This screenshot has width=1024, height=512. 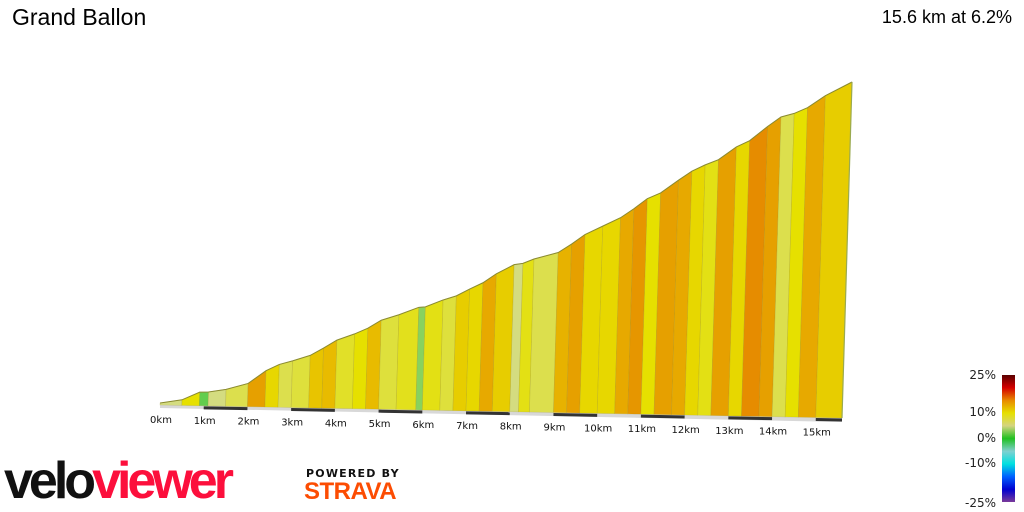 What do you see at coordinates (423, 425) in the screenshot?
I see `x-tick-label: 6km` at bounding box center [423, 425].